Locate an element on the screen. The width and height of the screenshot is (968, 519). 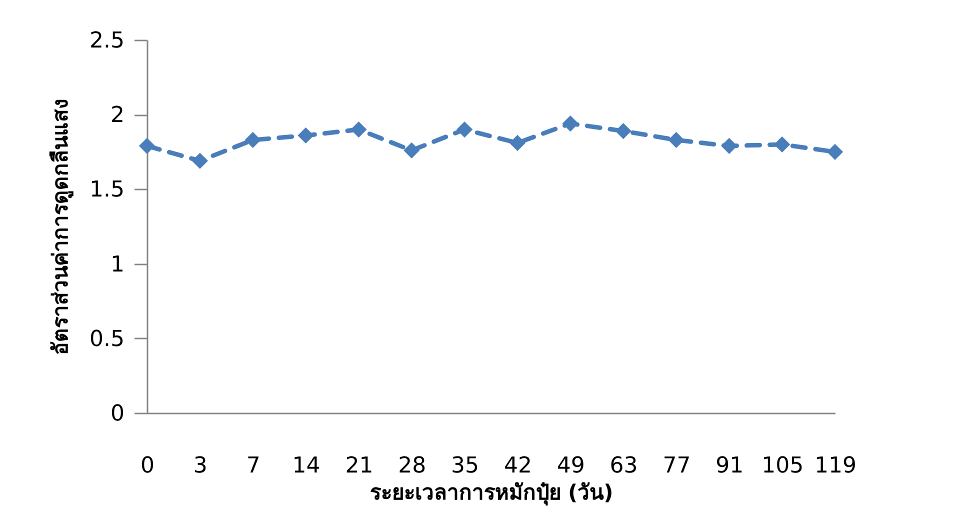
x-tick-label: 7 is located at coordinates (253, 466).